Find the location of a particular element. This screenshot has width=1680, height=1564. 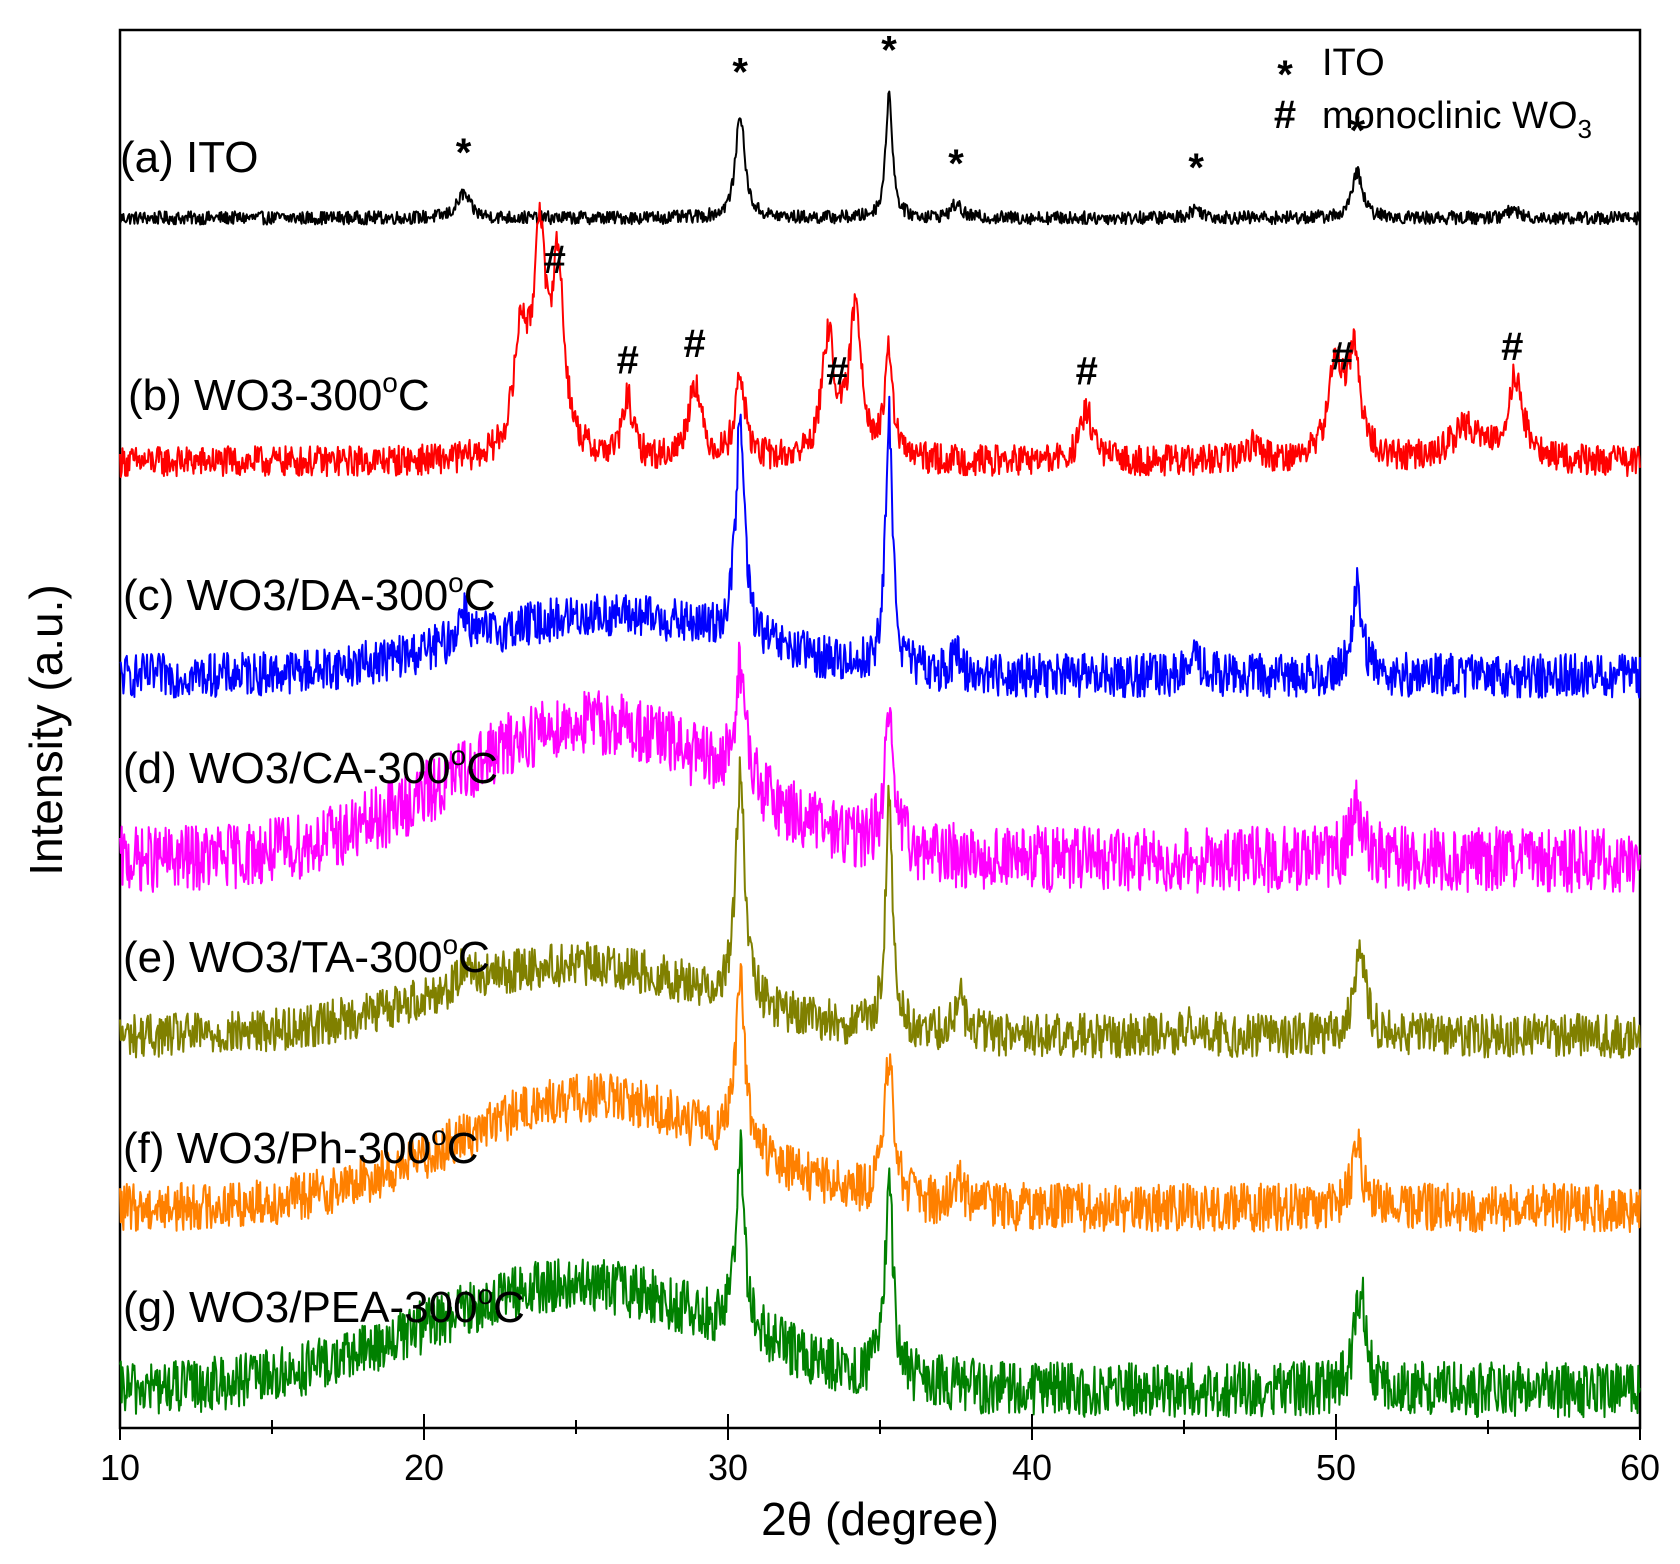

curve-label-e: (e) WO3/TA-300oC is located at coordinates (306, 955).